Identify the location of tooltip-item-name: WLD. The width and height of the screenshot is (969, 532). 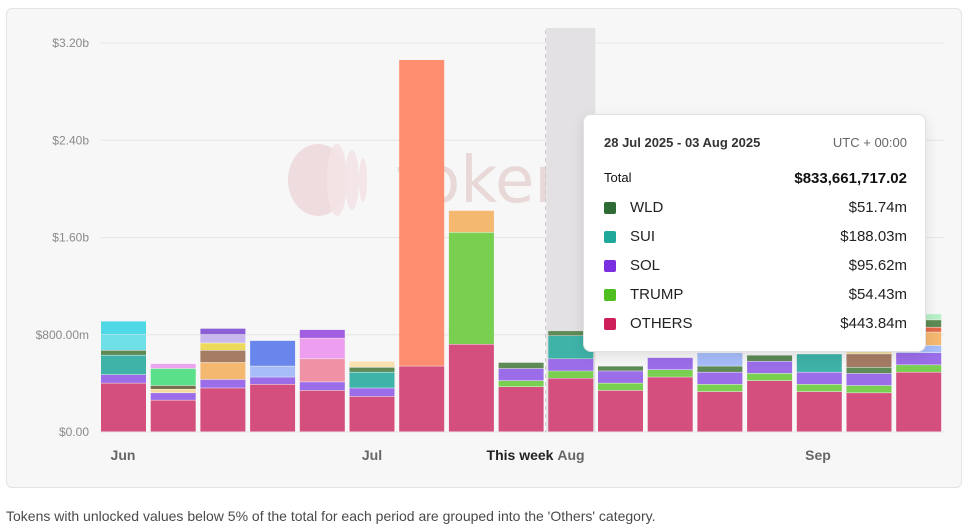
(647, 207).